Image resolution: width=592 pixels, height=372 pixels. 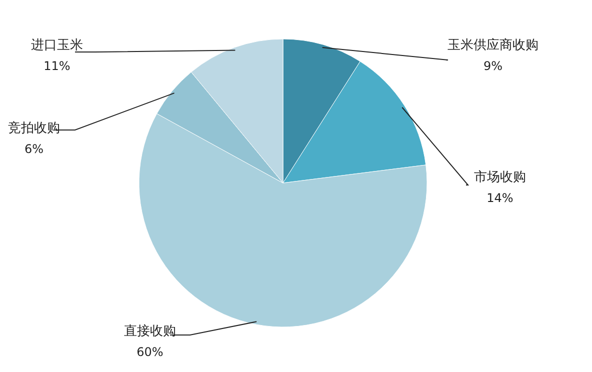 What do you see at coordinates (57, 66) in the screenshot?
I see `data-label: 11%` at bounding box center [57, 66].